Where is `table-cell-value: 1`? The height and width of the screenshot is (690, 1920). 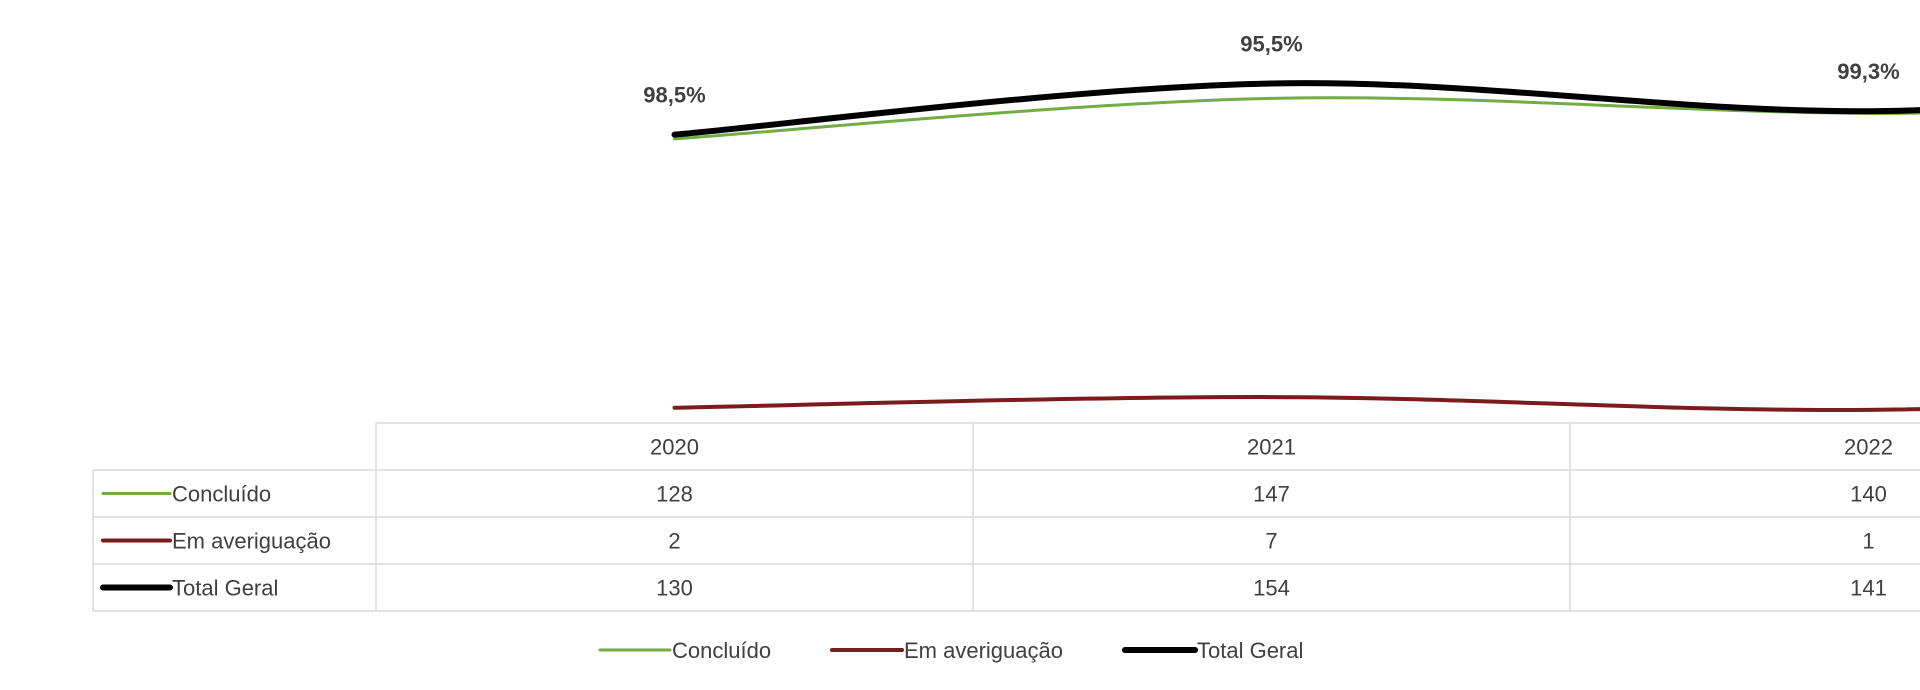
table-cell-value: 1 is located at coordinates (1868, 541).